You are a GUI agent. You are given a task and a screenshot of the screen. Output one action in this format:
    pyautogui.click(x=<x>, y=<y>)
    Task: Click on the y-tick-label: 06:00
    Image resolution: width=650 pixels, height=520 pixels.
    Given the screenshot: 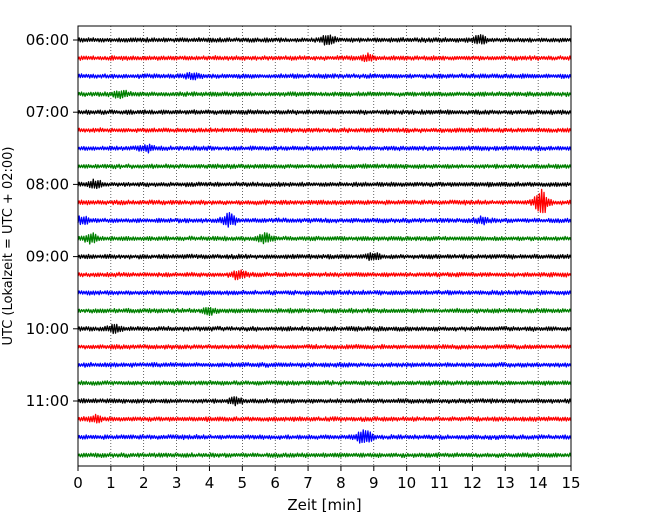 What is the action you would take?
    pyautogui.click(x=47, y=40)
    